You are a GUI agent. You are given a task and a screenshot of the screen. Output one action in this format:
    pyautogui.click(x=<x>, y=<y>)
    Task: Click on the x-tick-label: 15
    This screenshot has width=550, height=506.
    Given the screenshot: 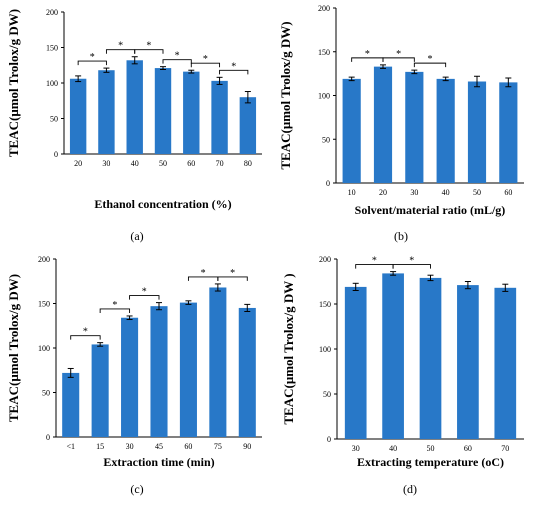 What is the action you would take?
    pyautogui.click(x=100, y=446)
    